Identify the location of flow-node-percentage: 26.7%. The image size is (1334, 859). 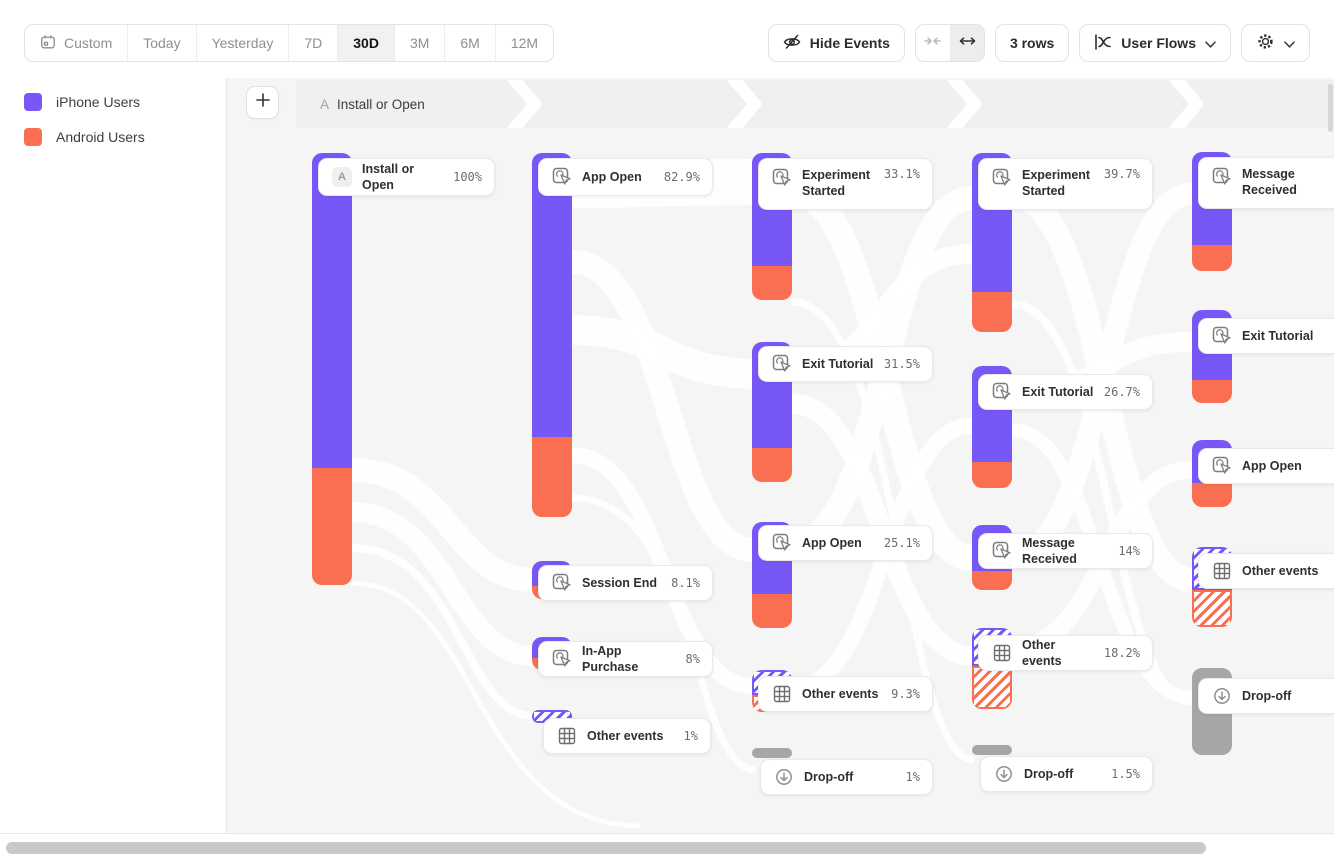
(1121, 392).